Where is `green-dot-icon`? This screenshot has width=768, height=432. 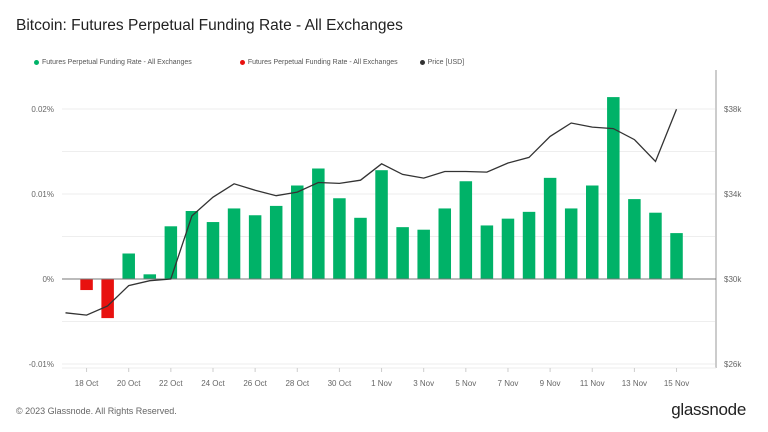
green-dot-icon is located at coordinates (36, 62).